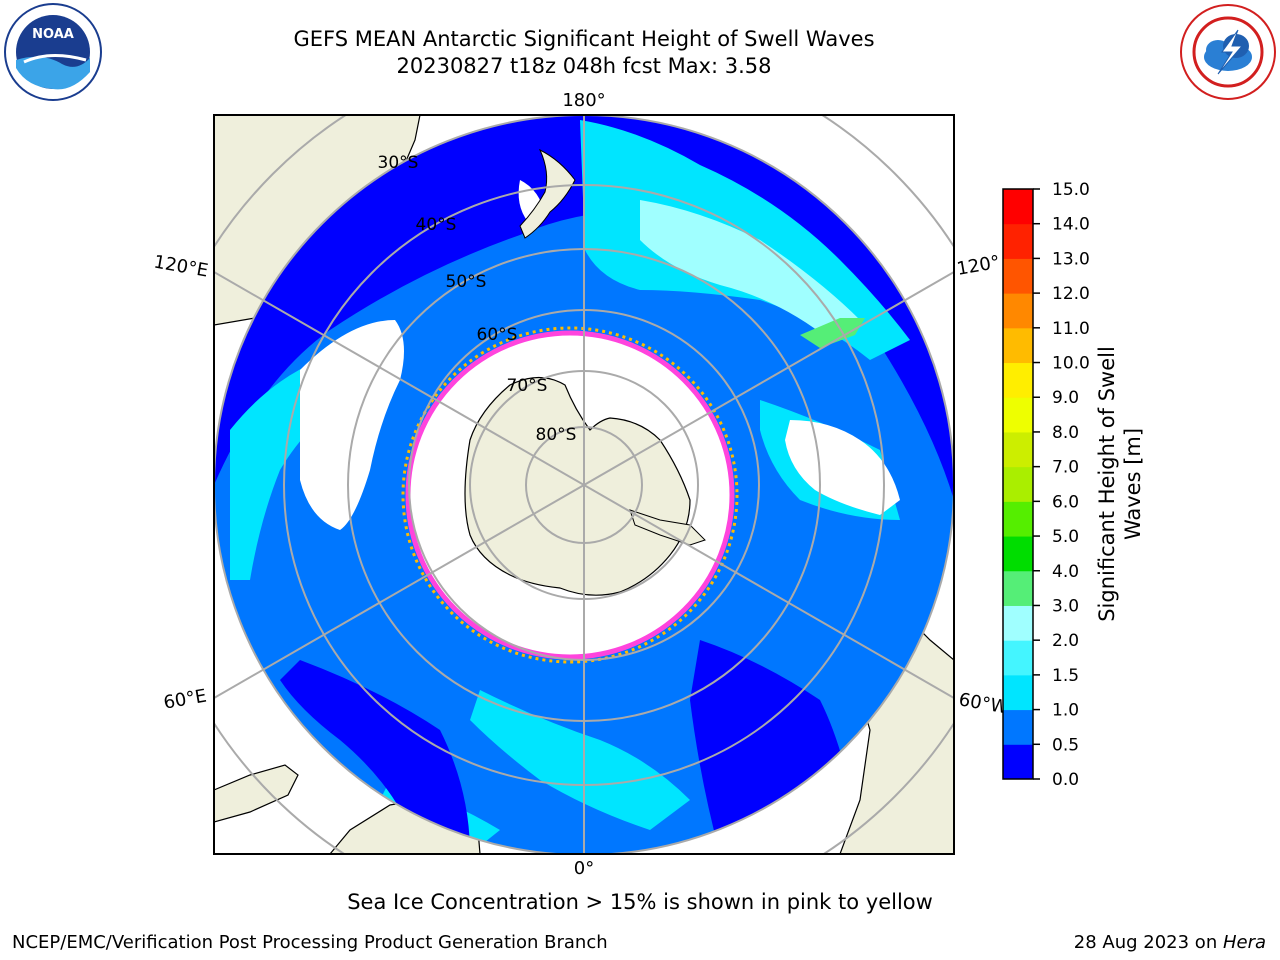 The width and height of the screenshot is (1280, 960). Describe the element at coordinates (436, 225) in the screenshot. I see `lat-label-40s: 40°S` at that location.